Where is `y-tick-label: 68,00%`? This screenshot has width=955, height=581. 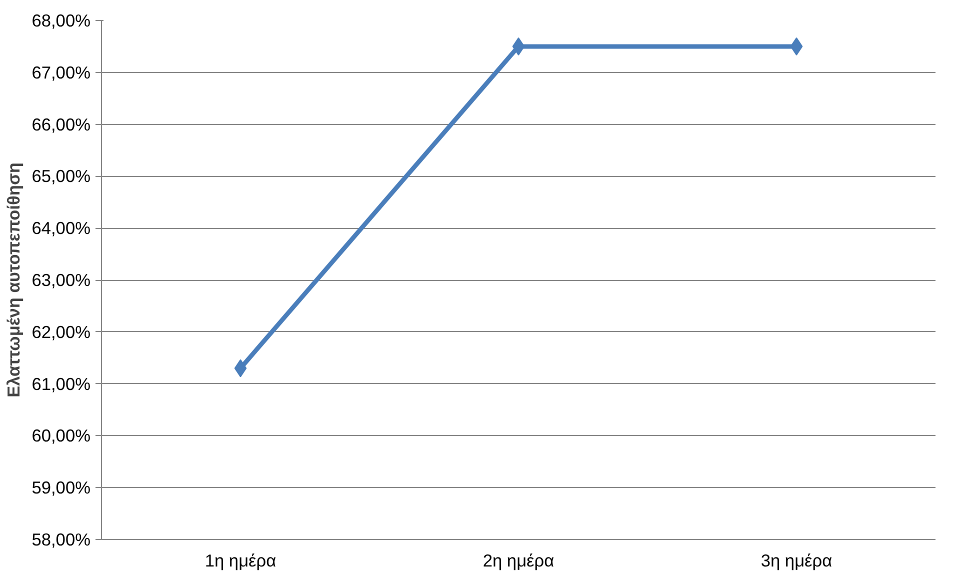
y-tick-label: 68,00% is located at coordinates (61, 20).